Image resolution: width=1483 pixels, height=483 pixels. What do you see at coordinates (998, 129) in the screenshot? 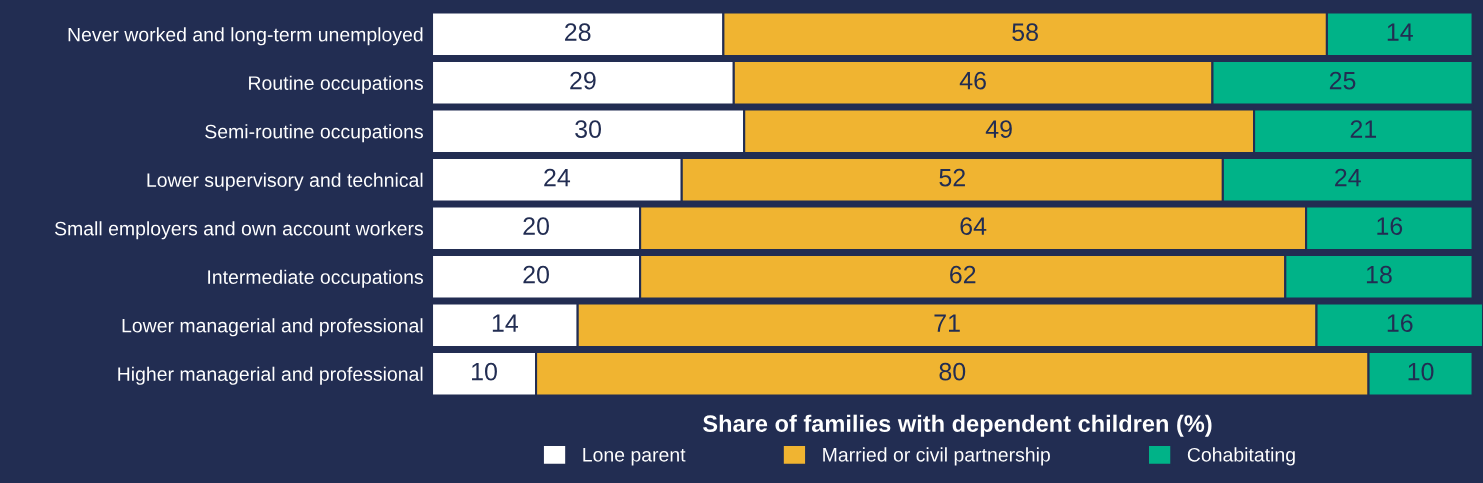
I see `data-label: 49` at bounding box center [998, 129].